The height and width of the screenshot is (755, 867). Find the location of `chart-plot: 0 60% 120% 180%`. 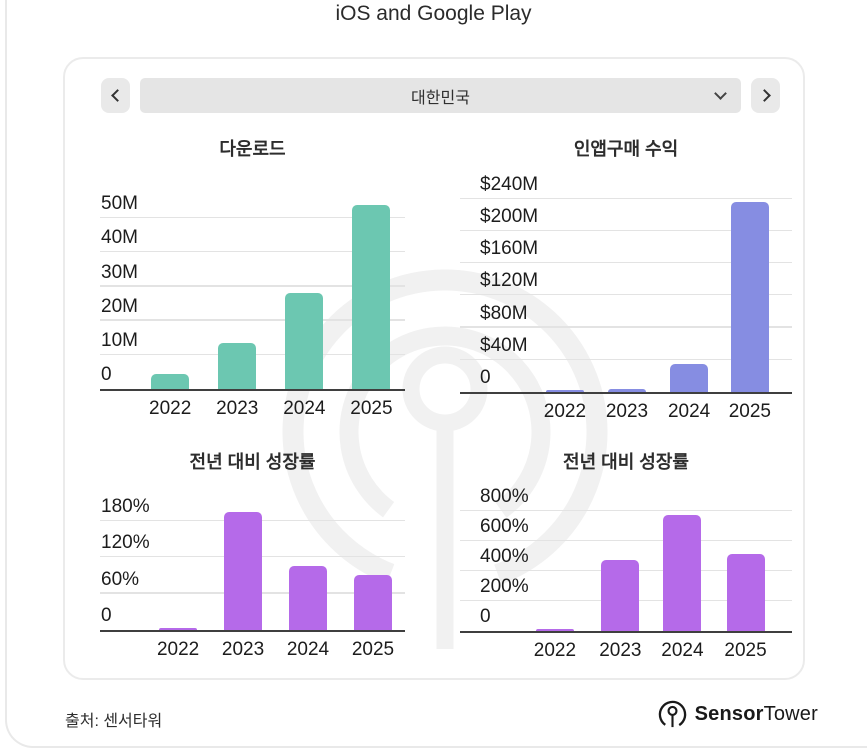

chart-plot: 0 60% 120% 180% is located at coordinates (252, 564).